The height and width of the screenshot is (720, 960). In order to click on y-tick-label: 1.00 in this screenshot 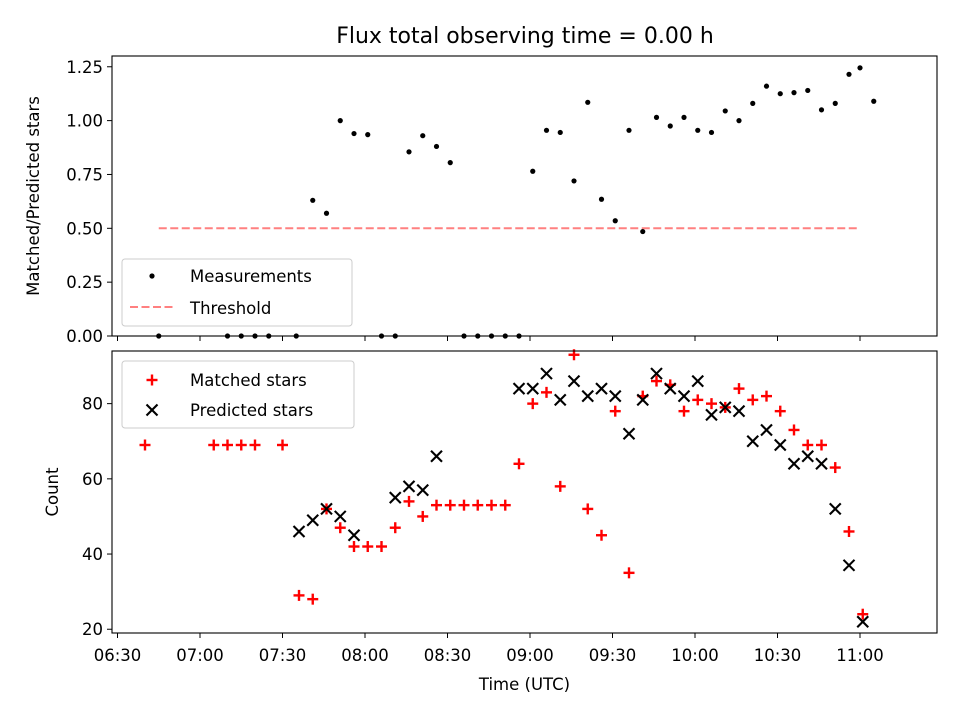, I will do `click(84, 121)`.